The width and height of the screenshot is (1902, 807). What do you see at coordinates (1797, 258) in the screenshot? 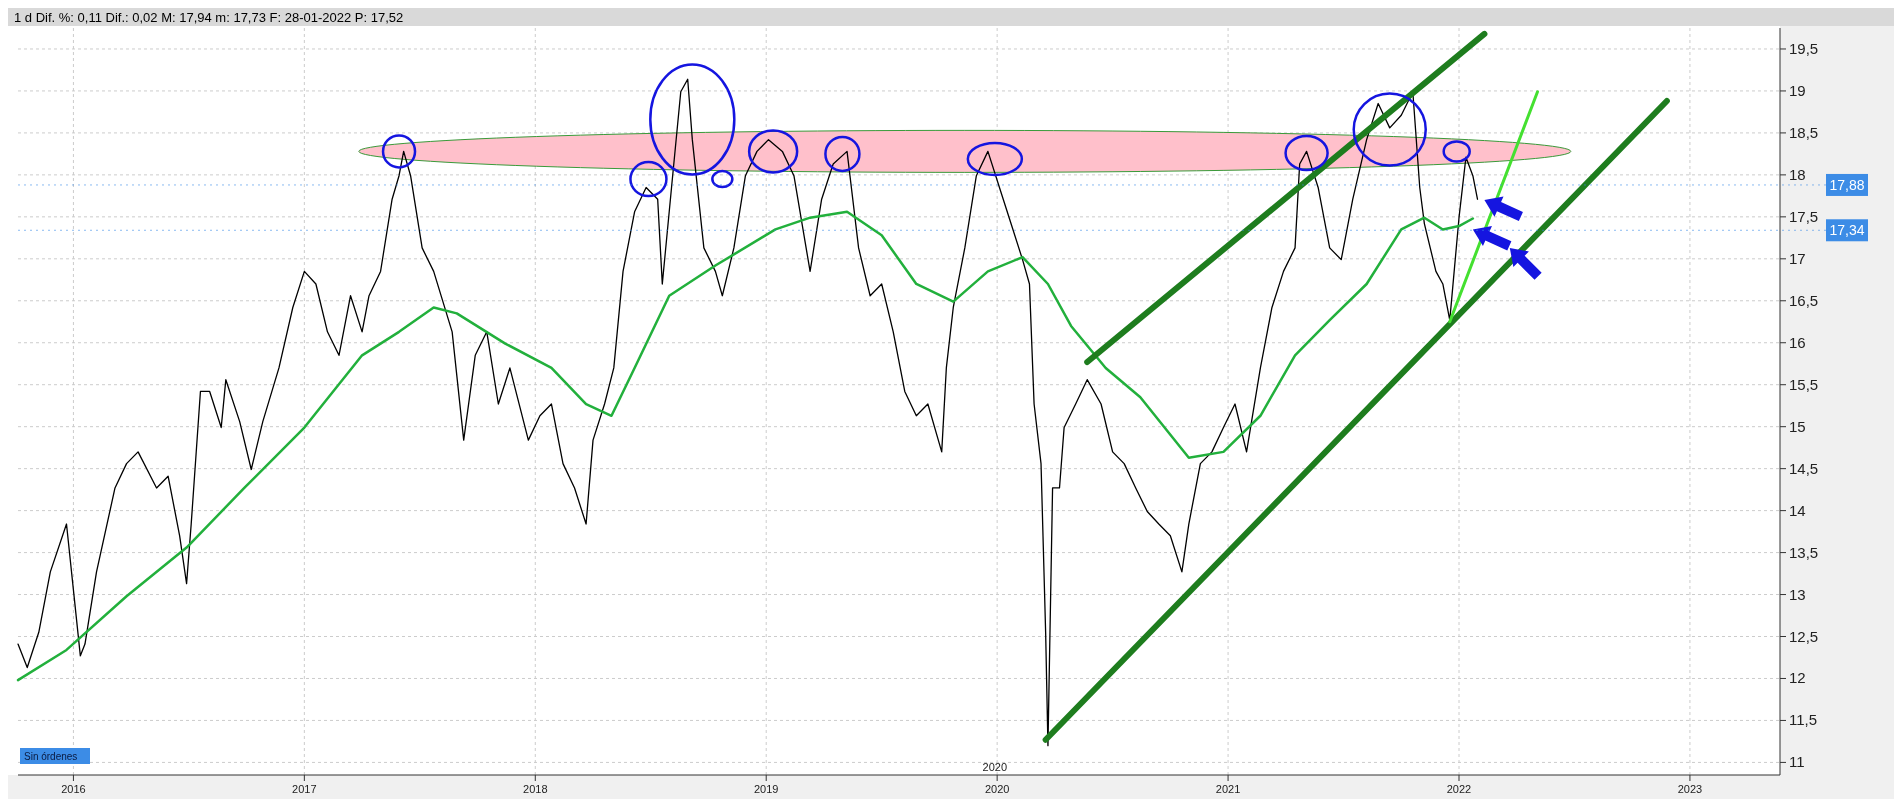
I see `y-tick-label: 17` at bounding box center [1797, 258].